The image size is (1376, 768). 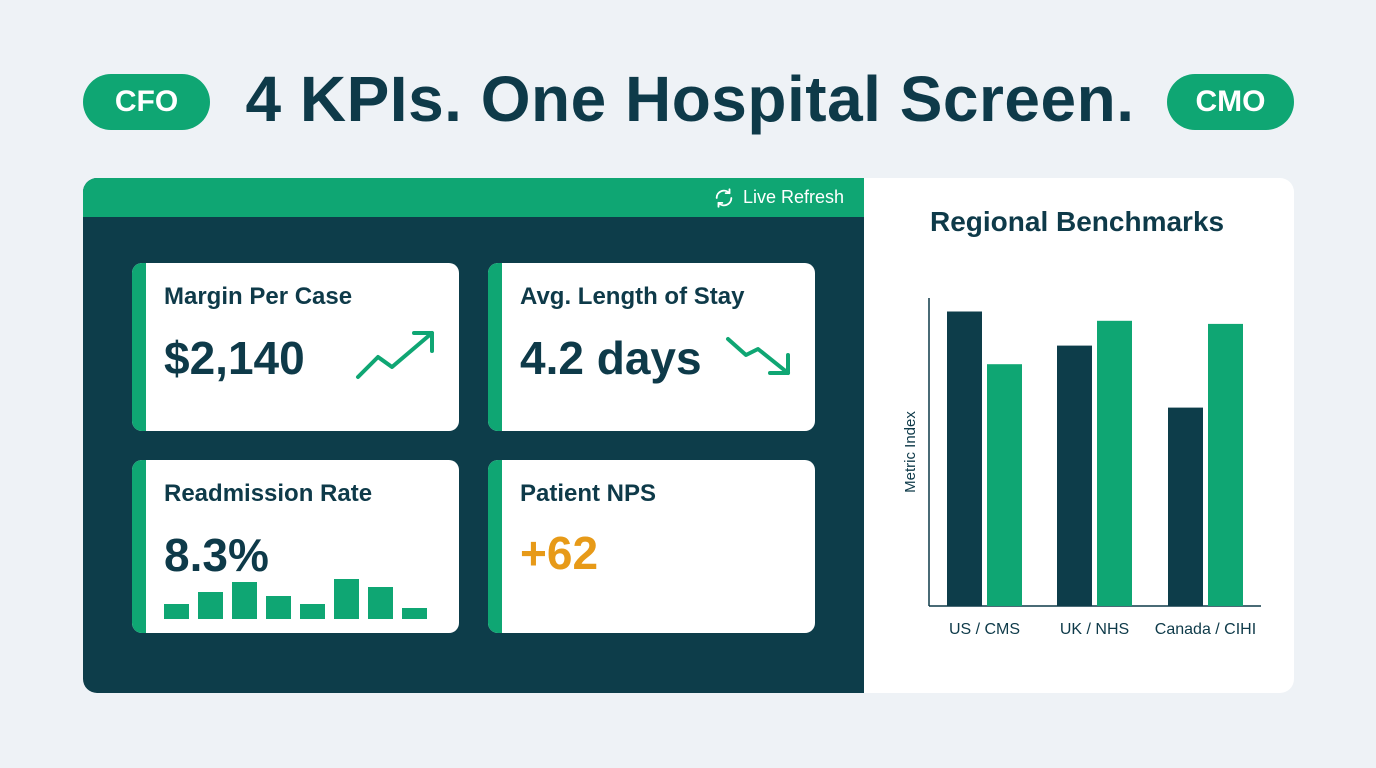 I want to click on trend-down-icon, so click(x=758, y=356).